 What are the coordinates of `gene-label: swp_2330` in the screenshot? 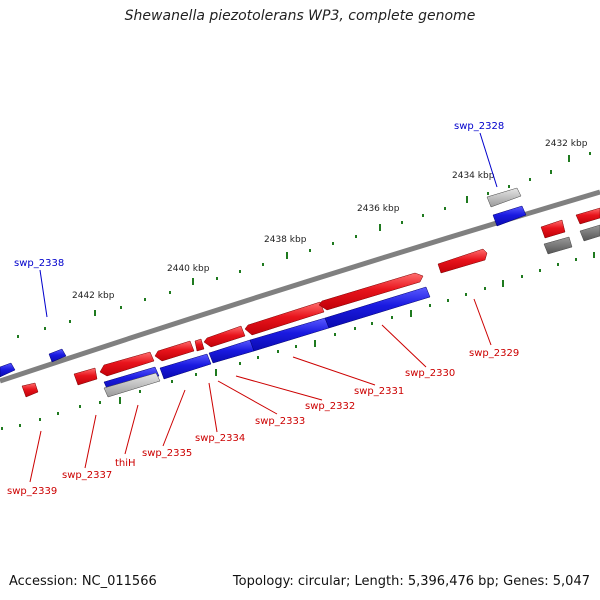 It's located at (430, 373).